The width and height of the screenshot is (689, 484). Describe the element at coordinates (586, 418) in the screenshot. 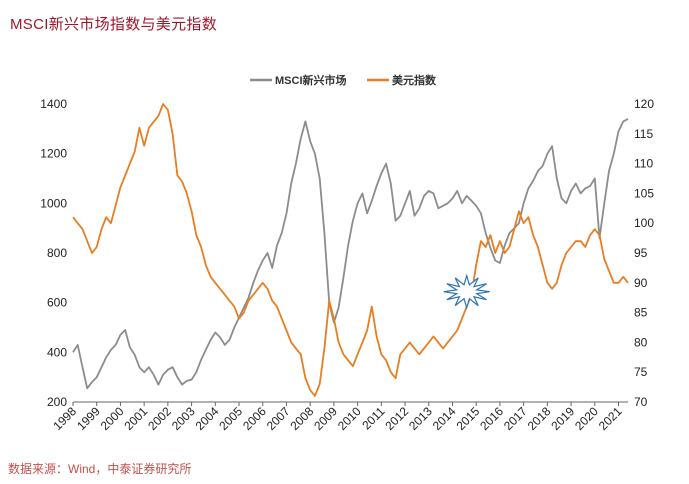

I see `x-tick-label: 2020` at that location.